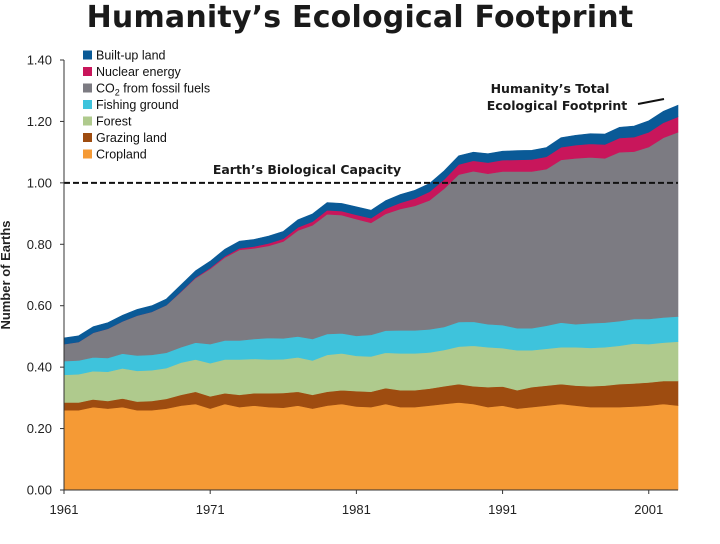 The image size is (720, 544). Describe the element at coordinates (39, 428) in the screenshot. I see `y-tick-label: 0.20` at that location.